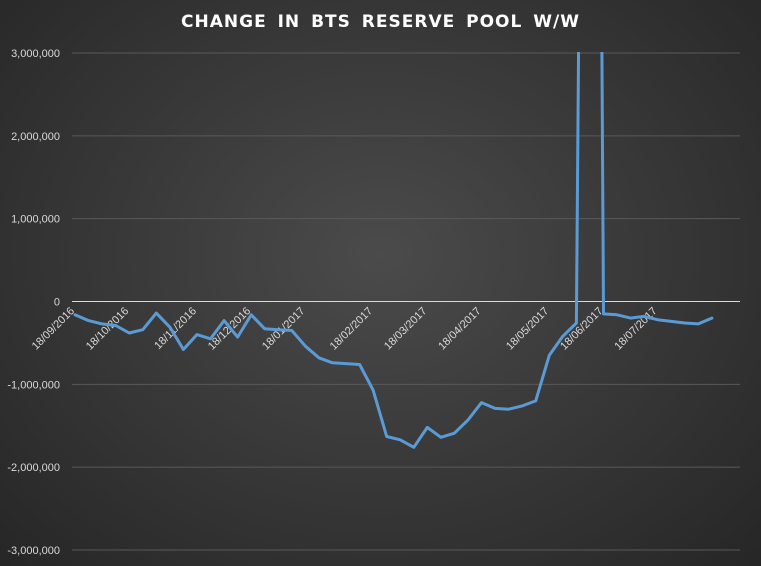 The image size is (761, 566). What do you see at coordinates (380, 22) in the screenshot?
I see `chart-title: CHANGE IN BTS RESERVE POOL W/W` at bounding box center [380, 22].